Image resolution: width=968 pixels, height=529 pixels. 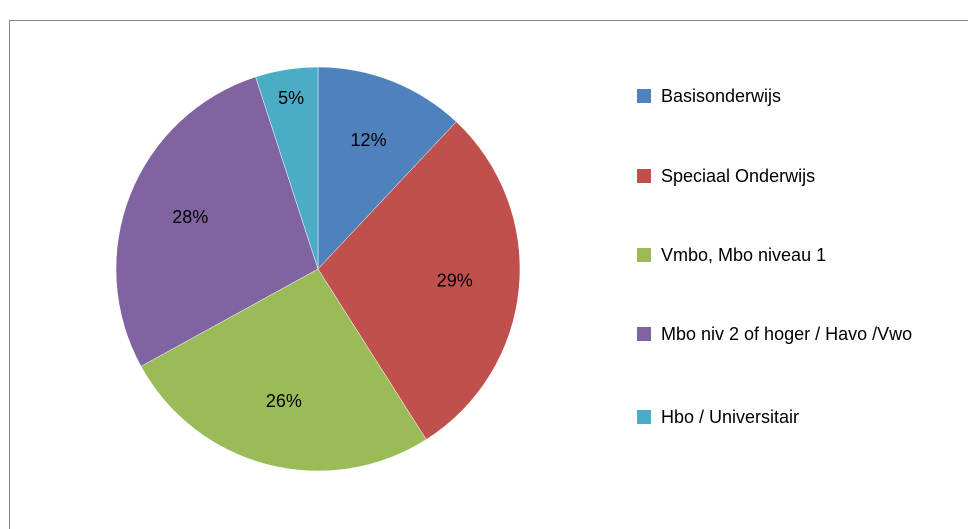 What do you see at coordinates (190, 217) in the screenshot?
I see `data-label: 28%` at bounding box center [190, 217].